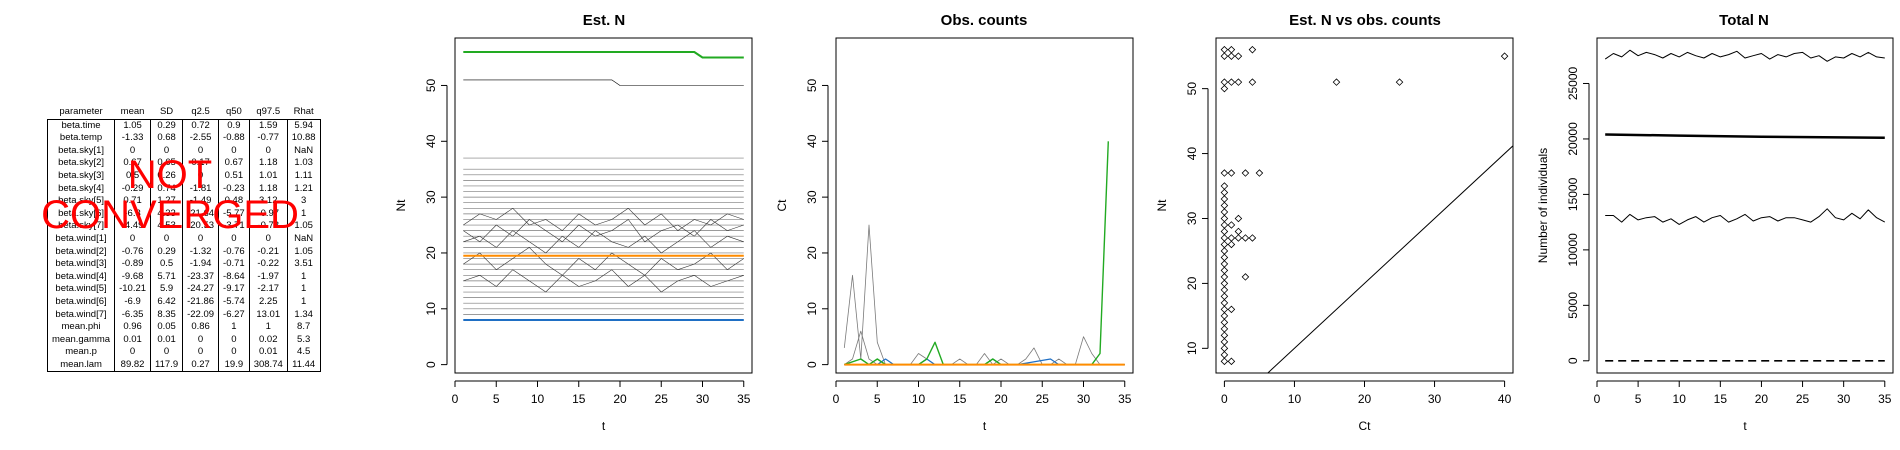 The height and width of the screenshot is (450, 1900). Describe the element at coordinates (167, 315) in the screenshot. I see `table-cell: 8.35` at that location.